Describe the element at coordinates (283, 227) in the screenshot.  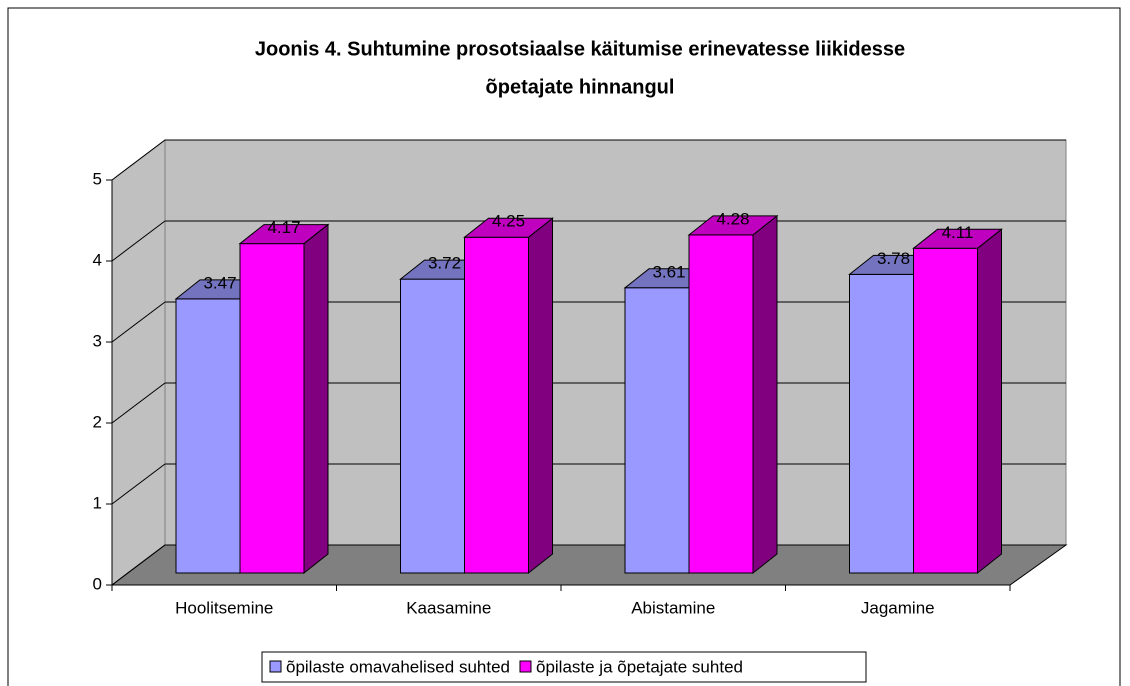
I see `value-label: 4.17` at that location.